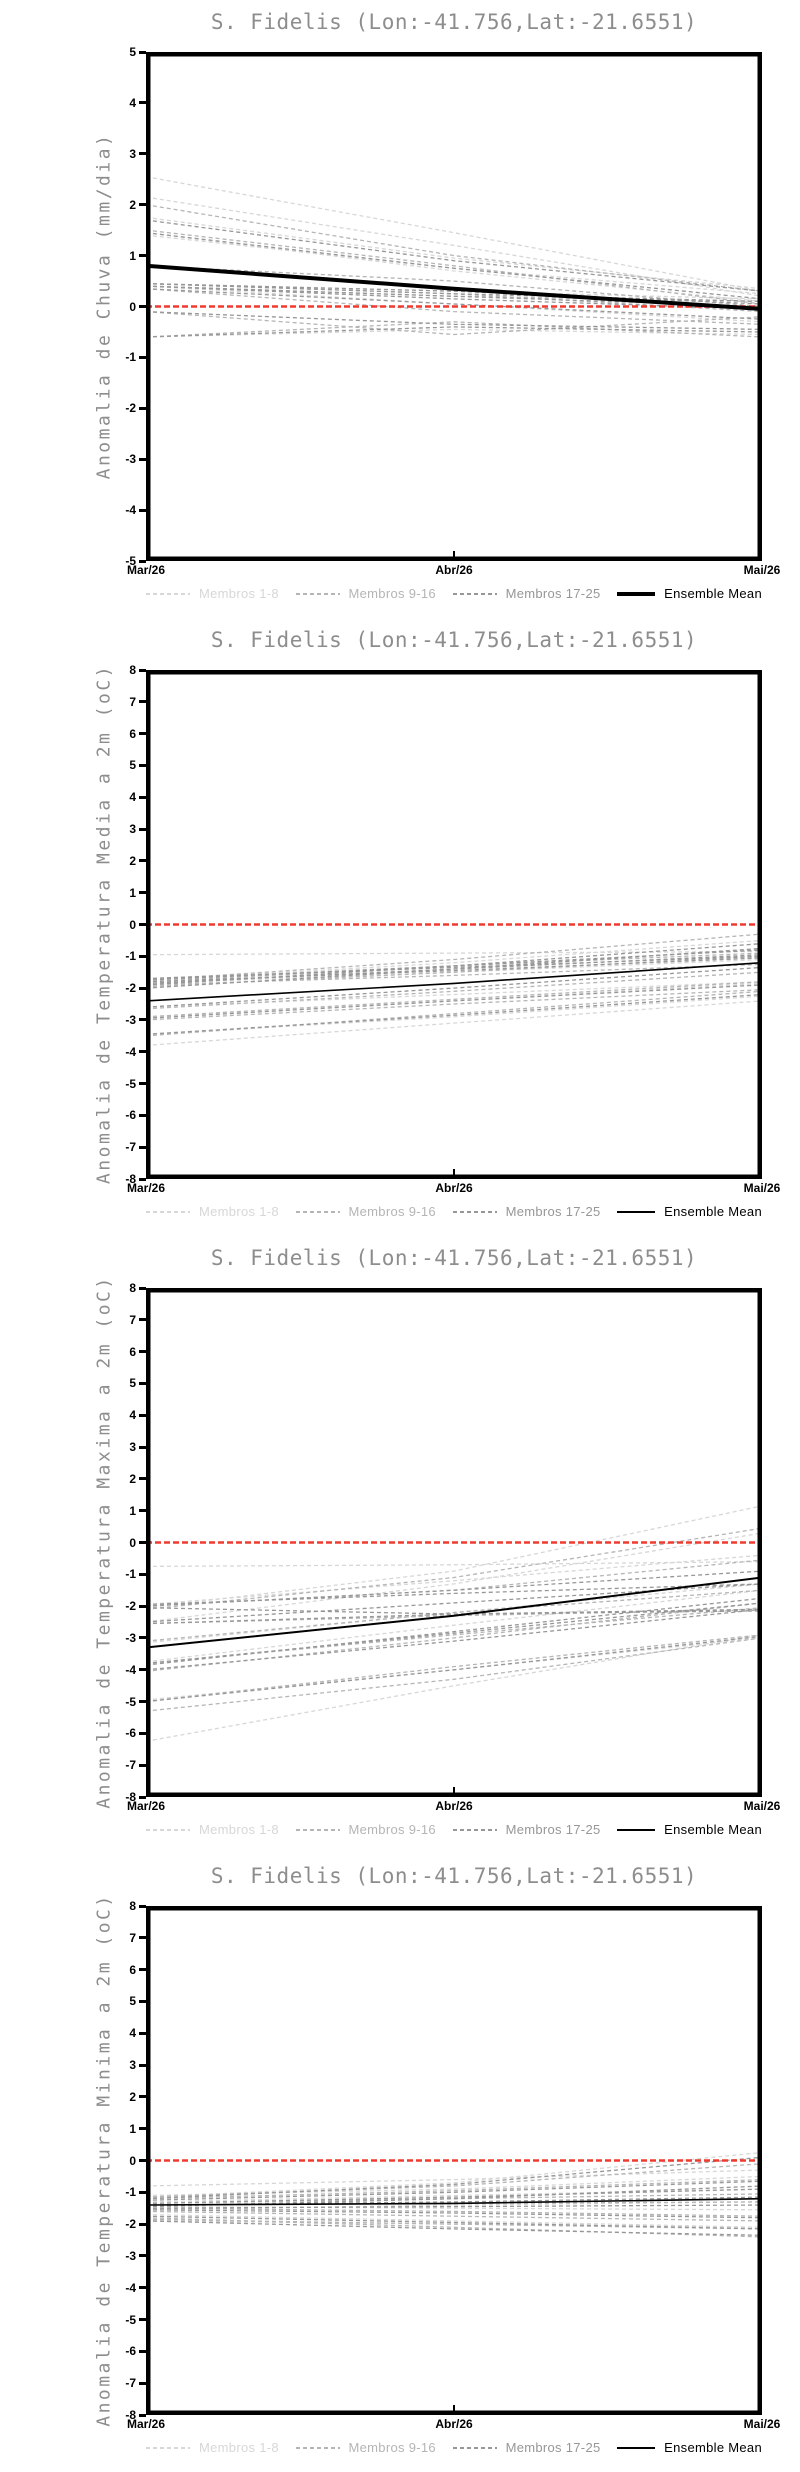  What do you see at coordinates (132, 733) in the screenshot?
I see `y-tick-label: 6` at bounding box center [132, 733].